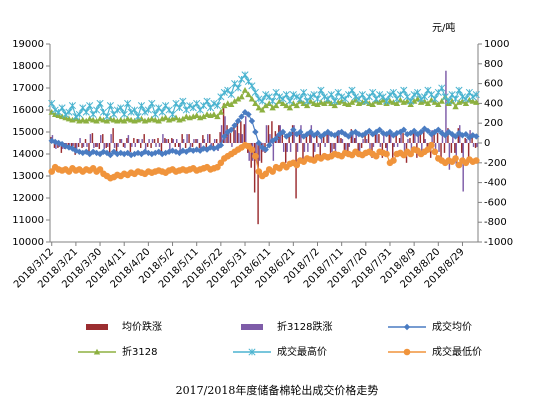 The image size is (554, 412). Describe the element at coordinates (487, 143) in the screenshot. I see `y2-tick-label: 0` at that location.